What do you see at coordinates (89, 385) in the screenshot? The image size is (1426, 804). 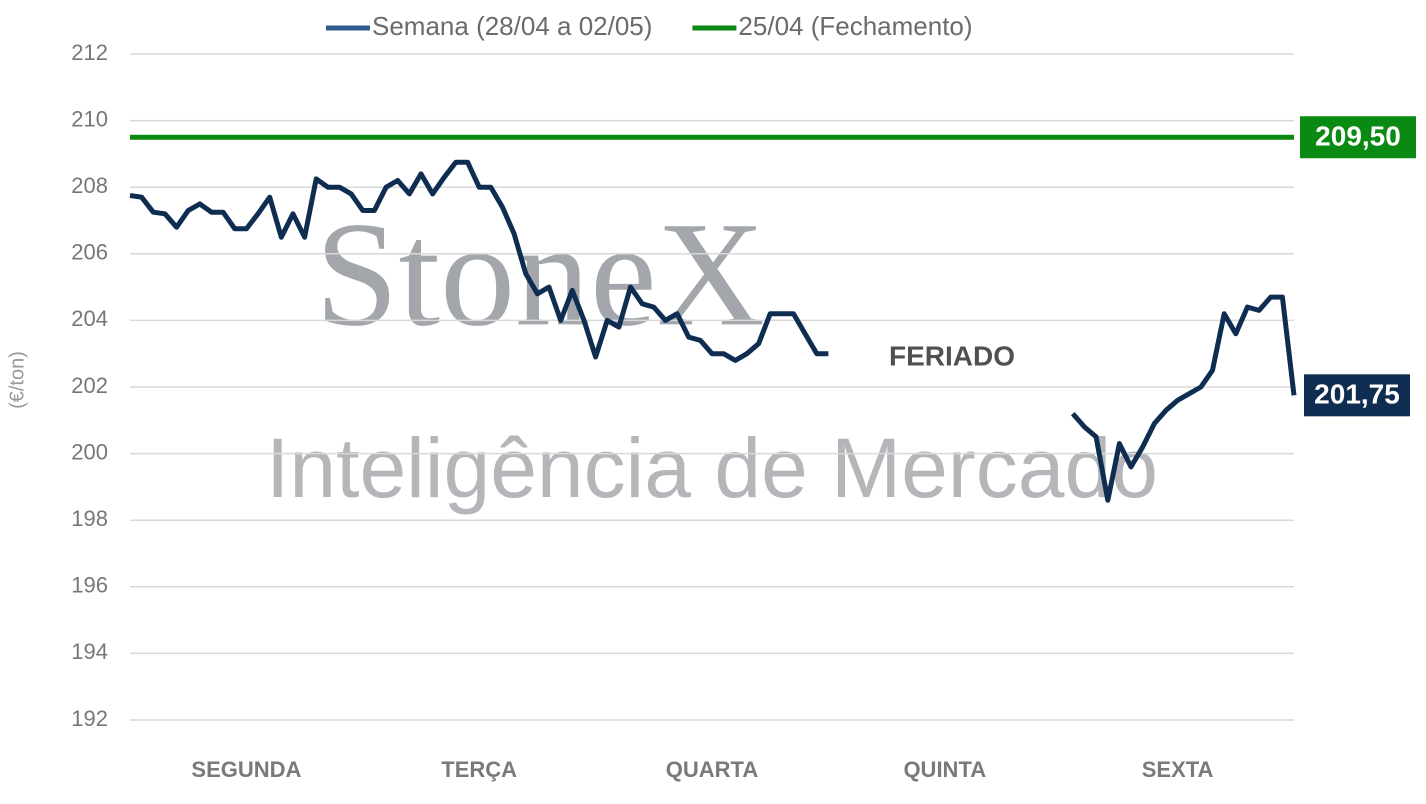 I see `y-tick-label: 202` at bounding box center [89, 385].